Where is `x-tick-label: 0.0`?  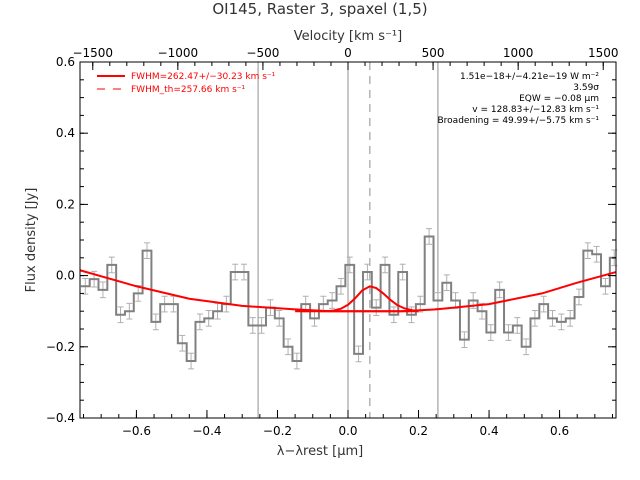 x-tick-label: 0.0 is located at coordinates (347, 431).